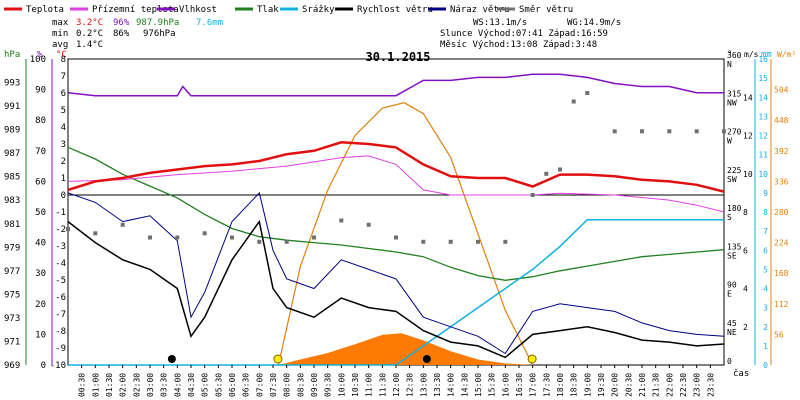 Image resolution: width=800 pixels, height=400 pixels. I want to click on x-tick-label: 22:00, so click(669, 385).